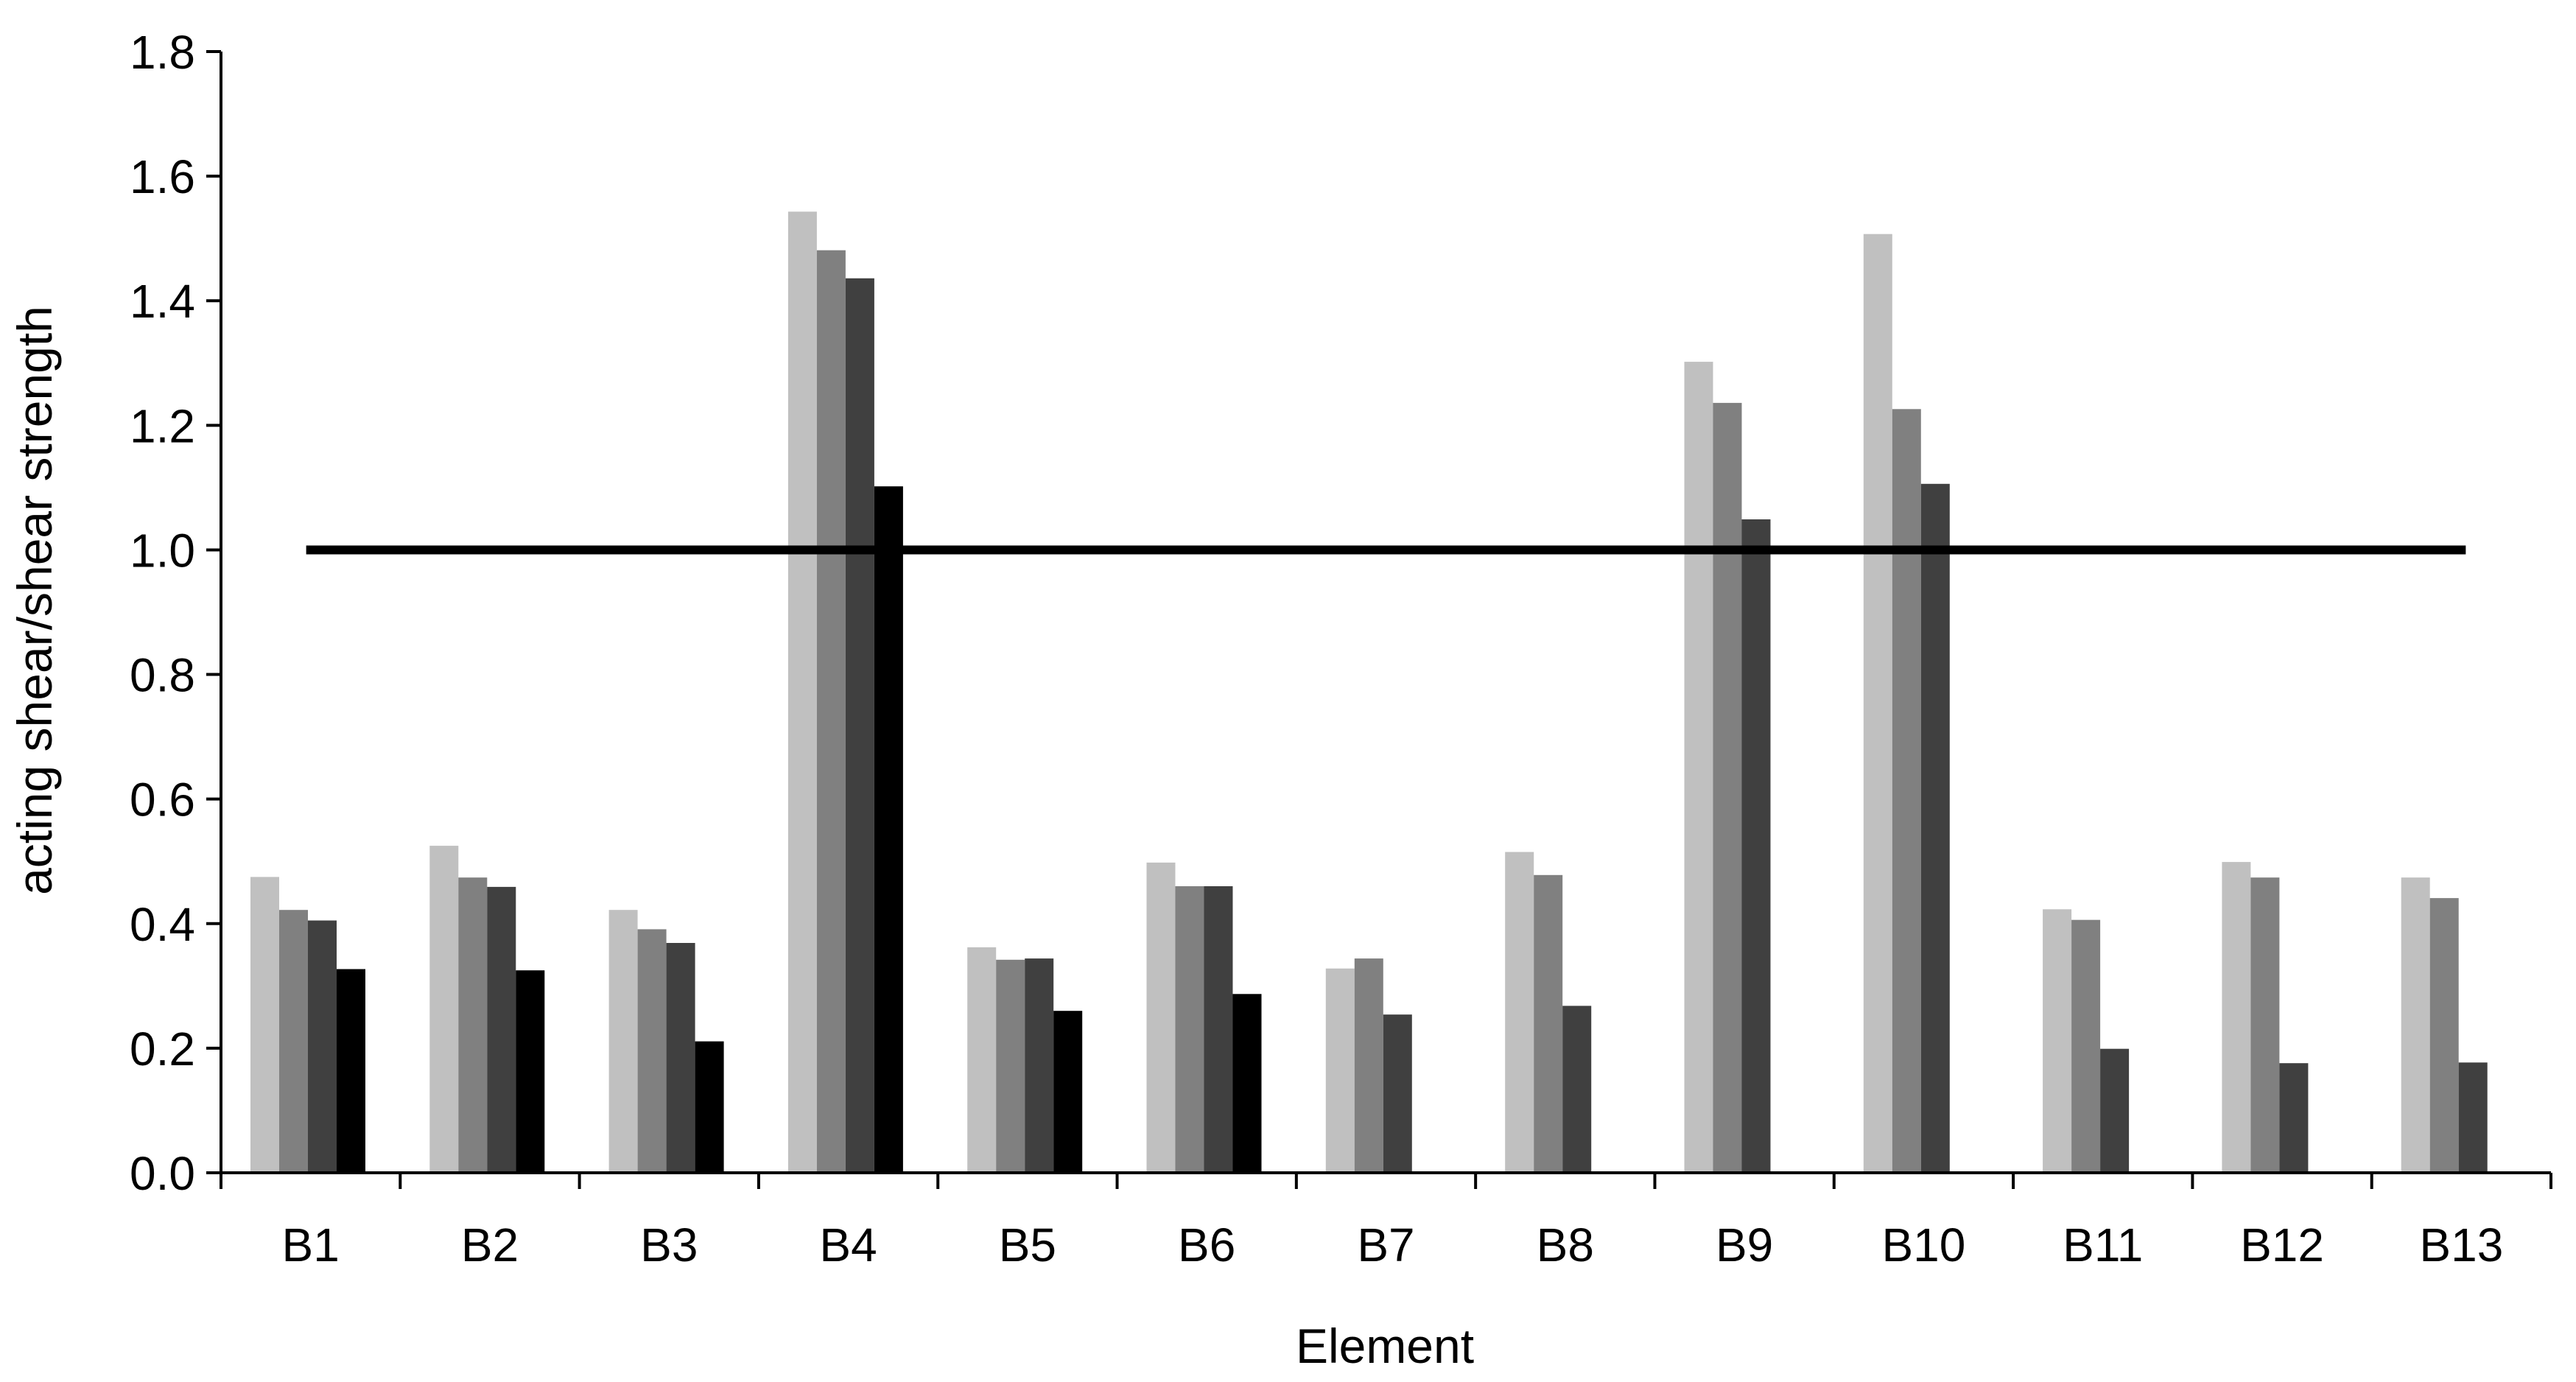 The width and height of the screenshot is (2576, 1382). I want to click on y-tick-label: 0.2, so click(162, 1049).